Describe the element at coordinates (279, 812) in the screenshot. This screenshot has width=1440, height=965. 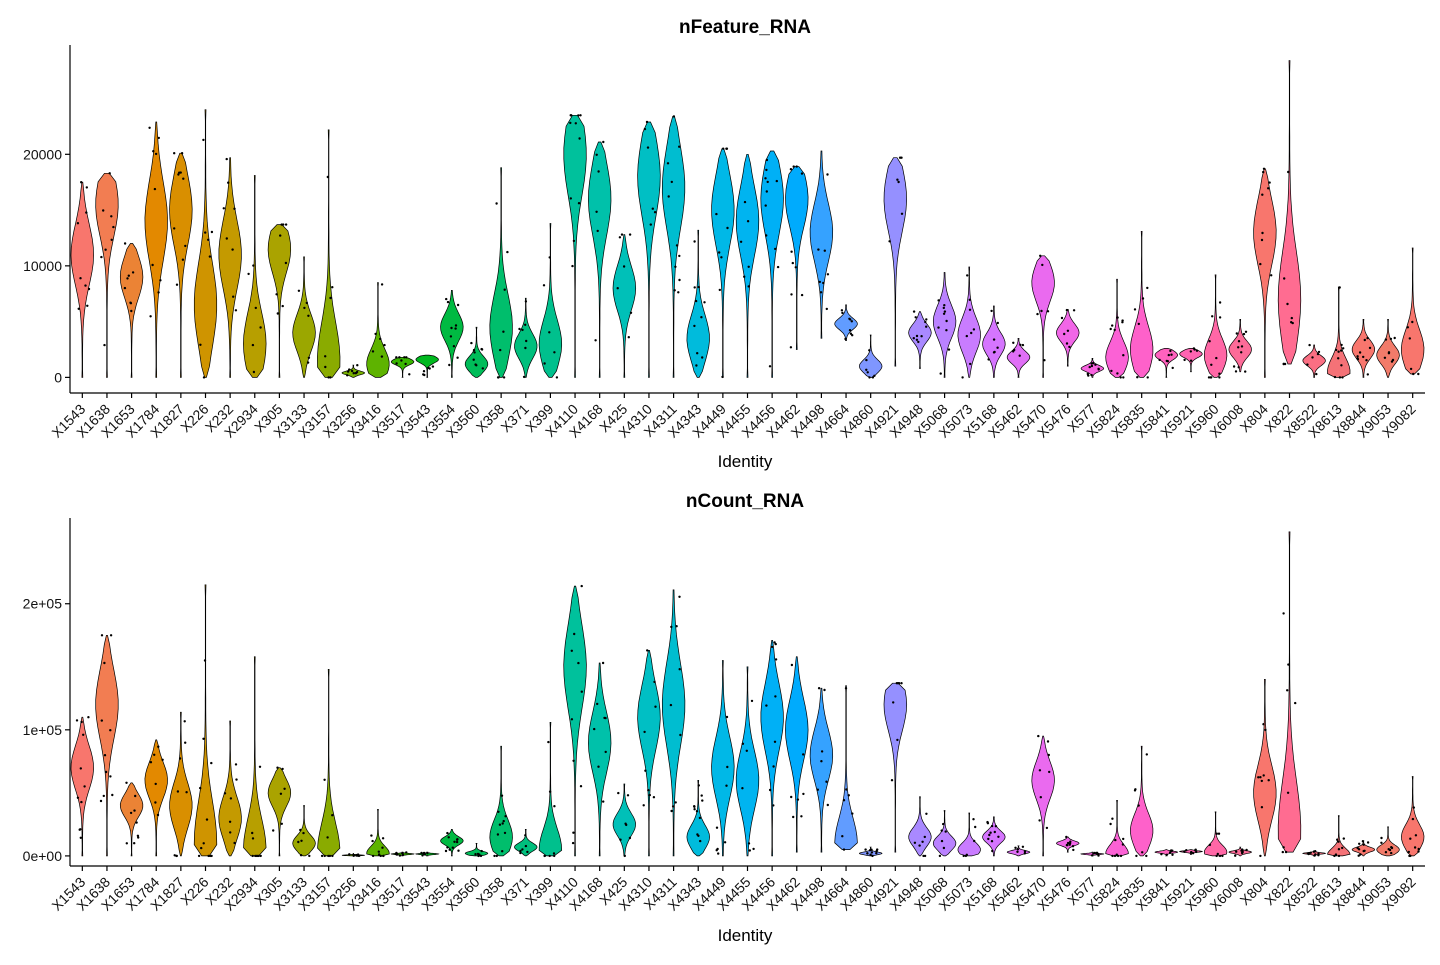
I see `violin-X305` at that location.